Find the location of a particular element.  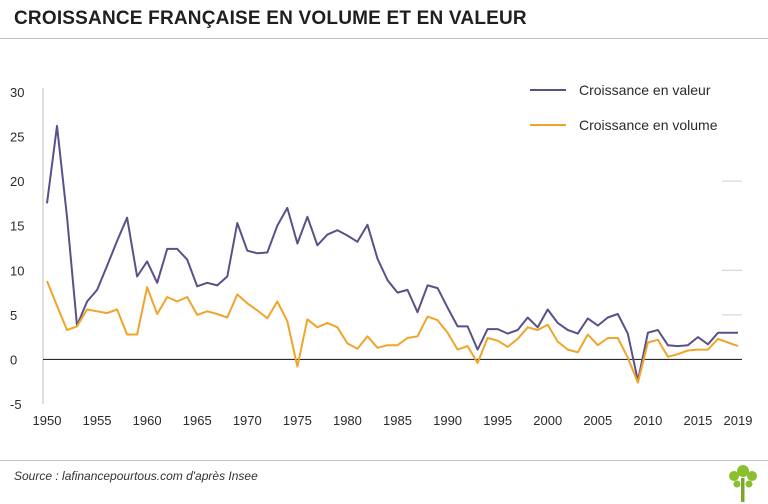

y-tick-label: 0 is located at coordinates (13, 359).